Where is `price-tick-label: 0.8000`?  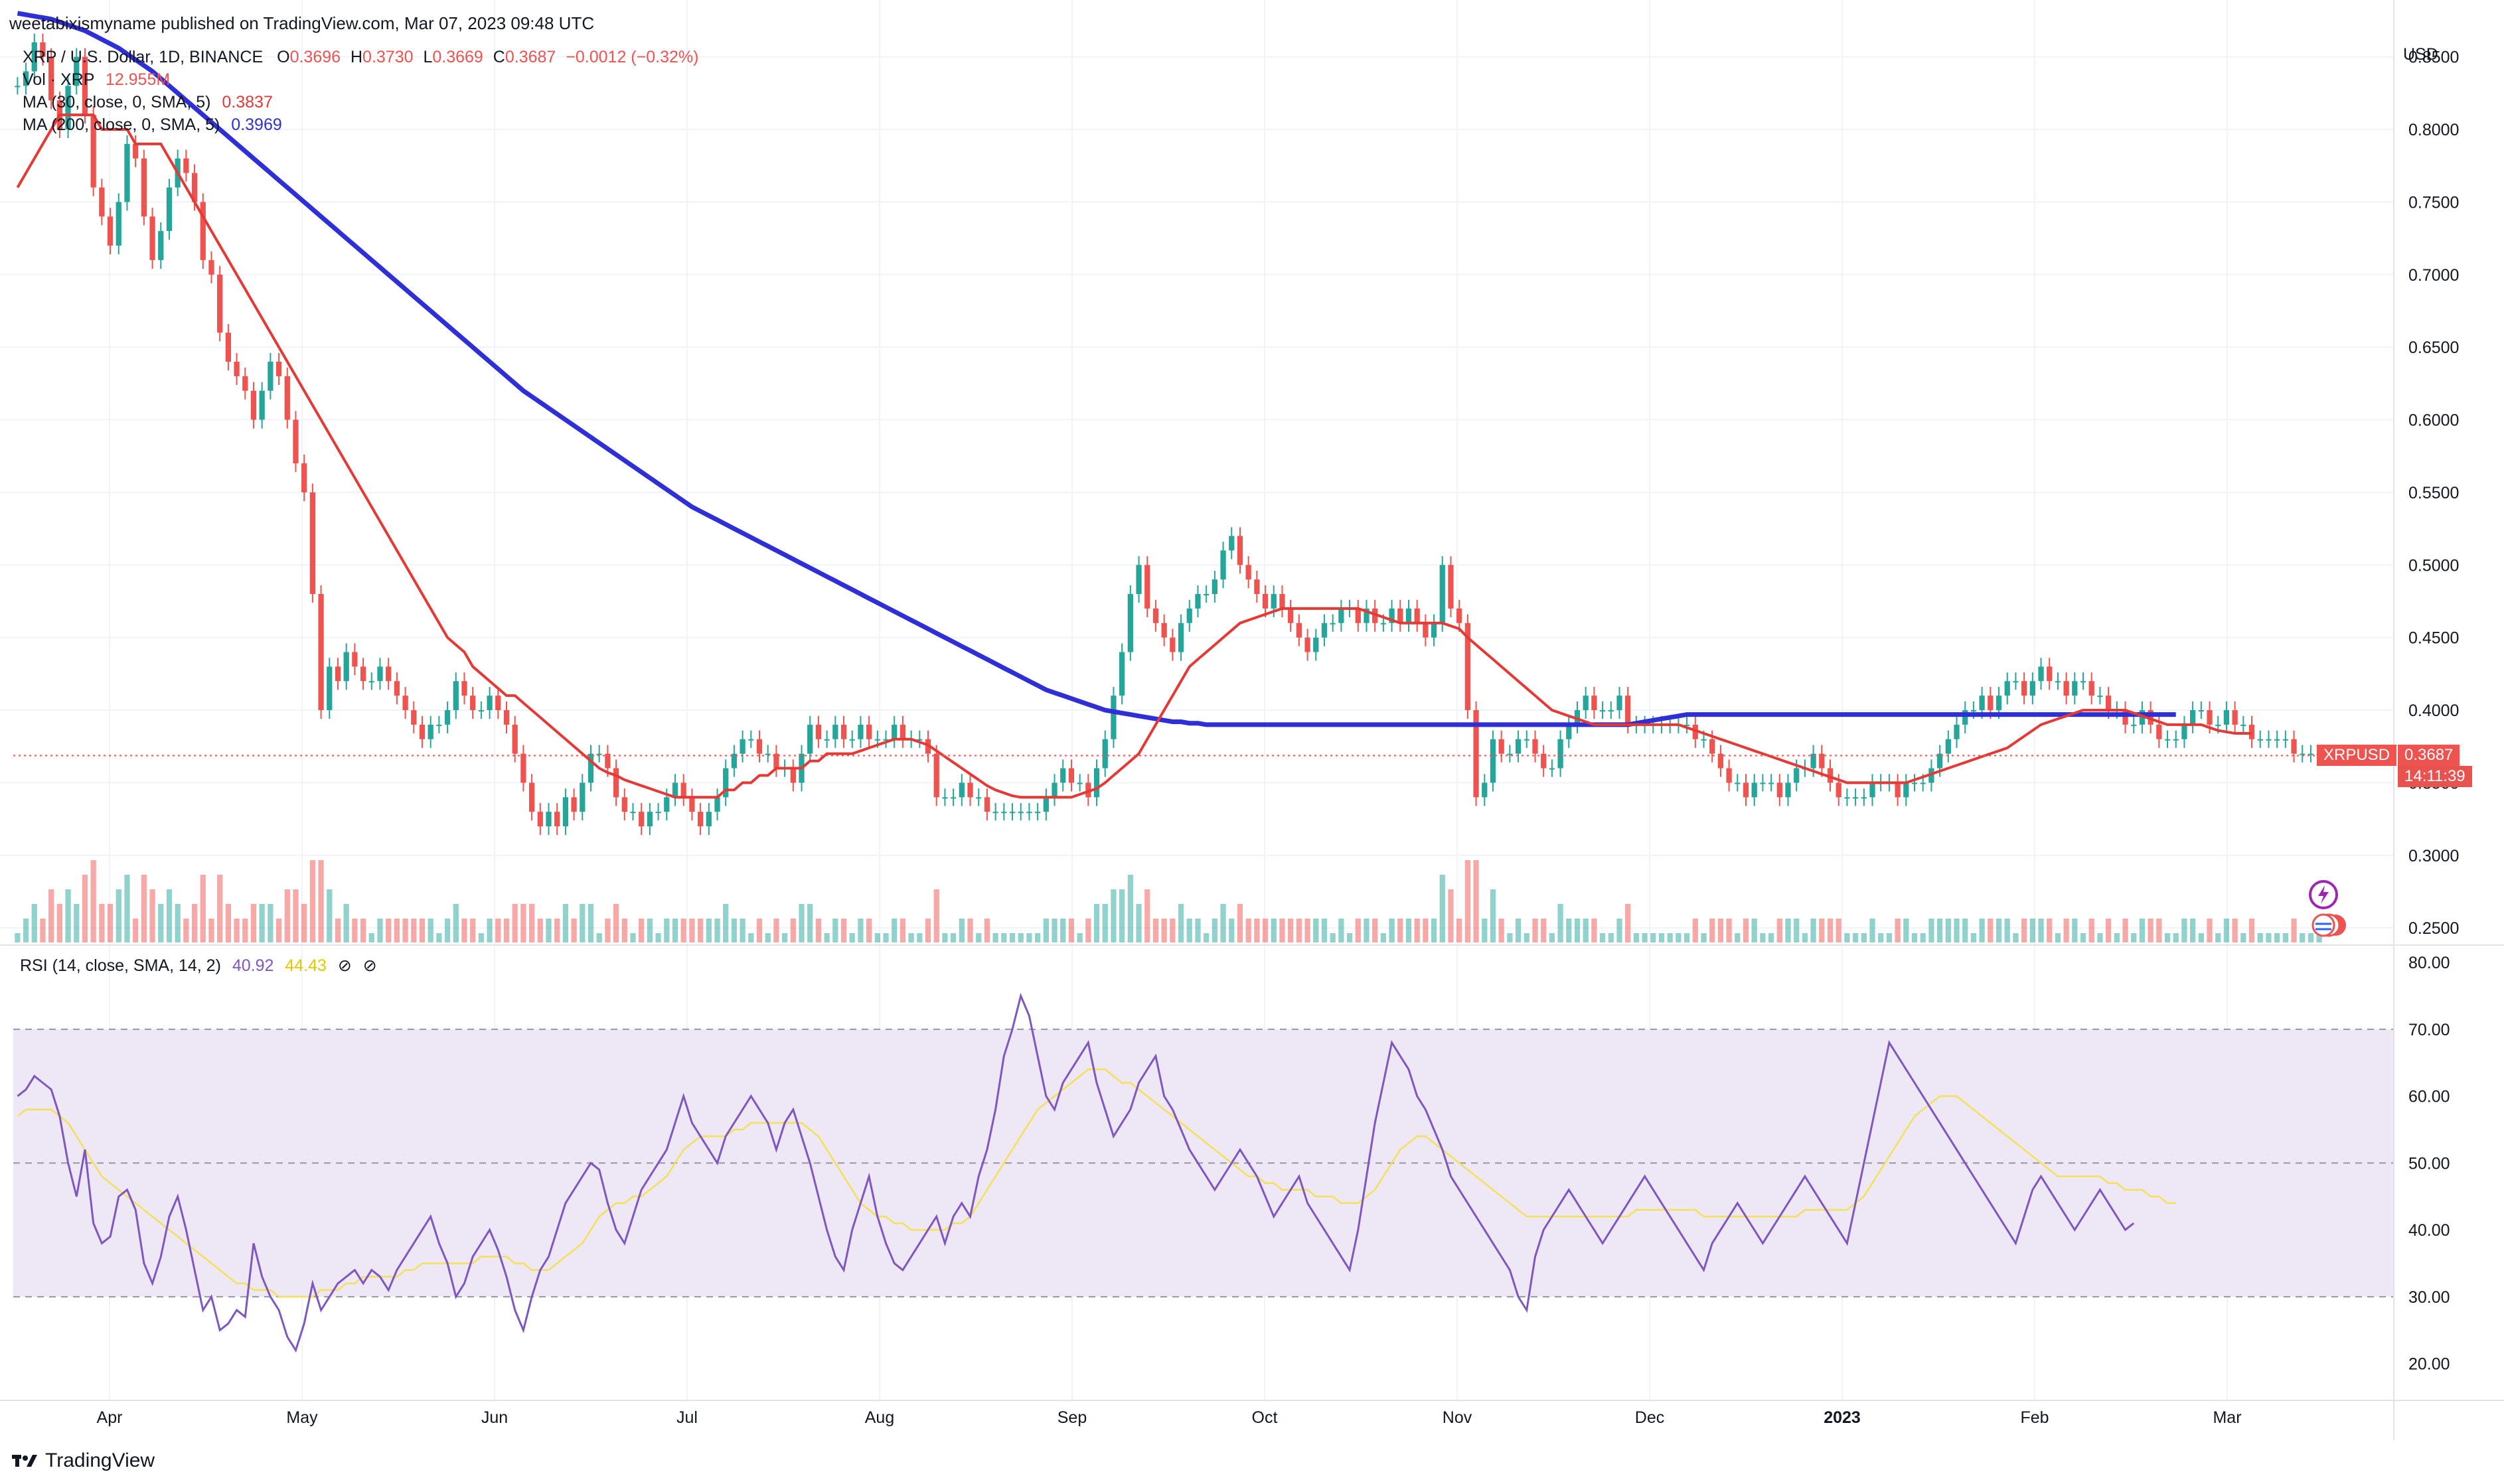
price-tick-label: 0.8000 is located at coordinates (2433, 130).